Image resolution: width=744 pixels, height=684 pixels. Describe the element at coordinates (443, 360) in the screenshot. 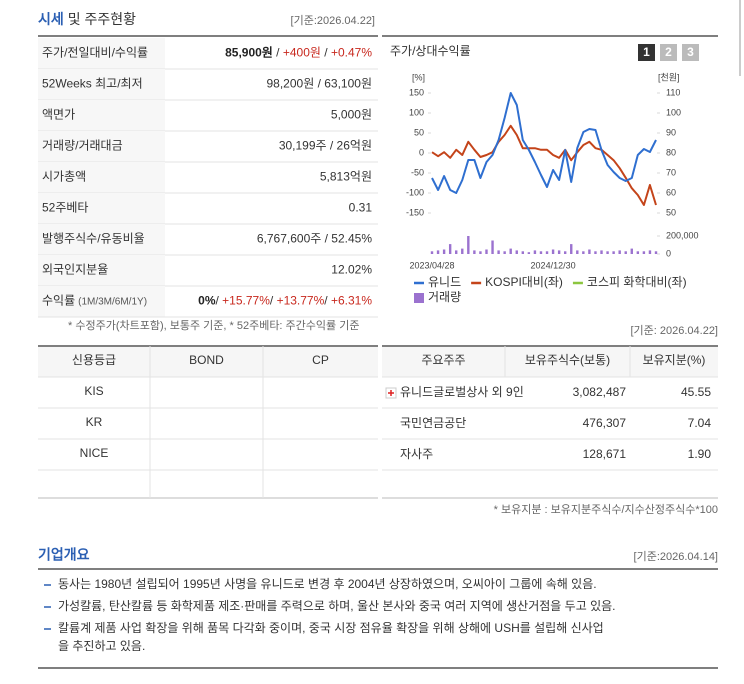

I see `column-header: 주요주주` at that location.